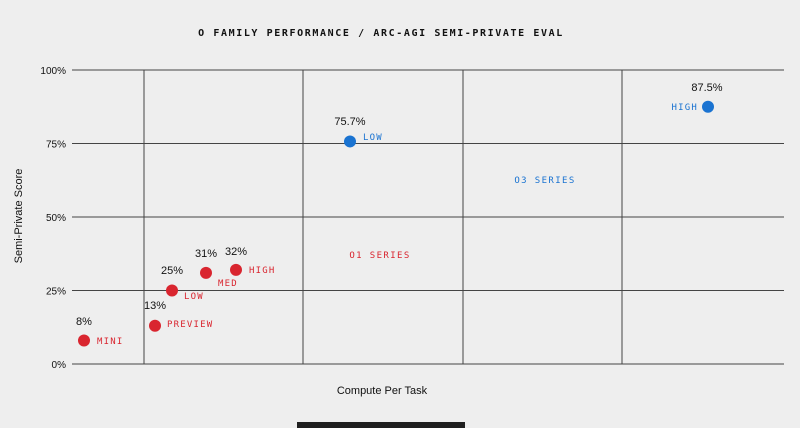 The image size is (800, 428). Describe the element at coordinates (110, 342) in the screenshot. I see `point-category-label: MINI` at that location.